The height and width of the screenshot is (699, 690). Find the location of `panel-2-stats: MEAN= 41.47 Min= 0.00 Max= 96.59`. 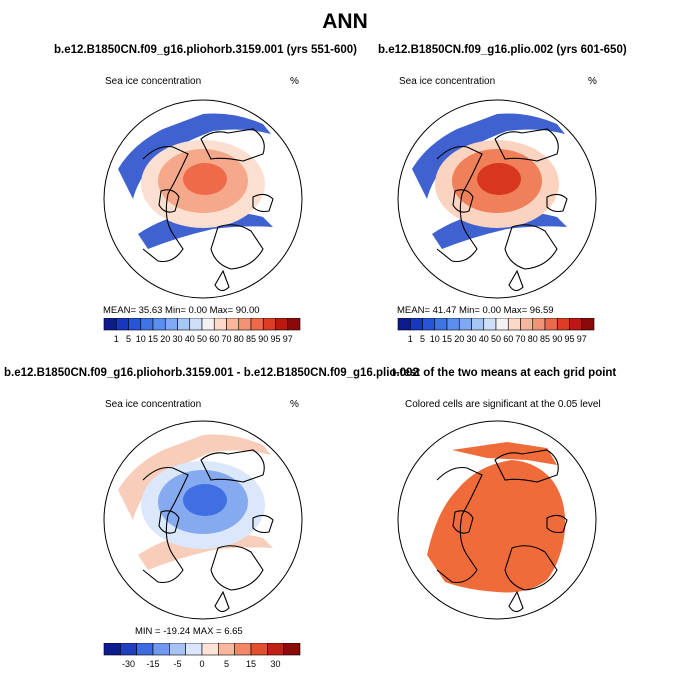

panel-2-stats: MEAN= 41.47 Min= 0.00 Max= 96.59 is located at coordinates (475, 310).